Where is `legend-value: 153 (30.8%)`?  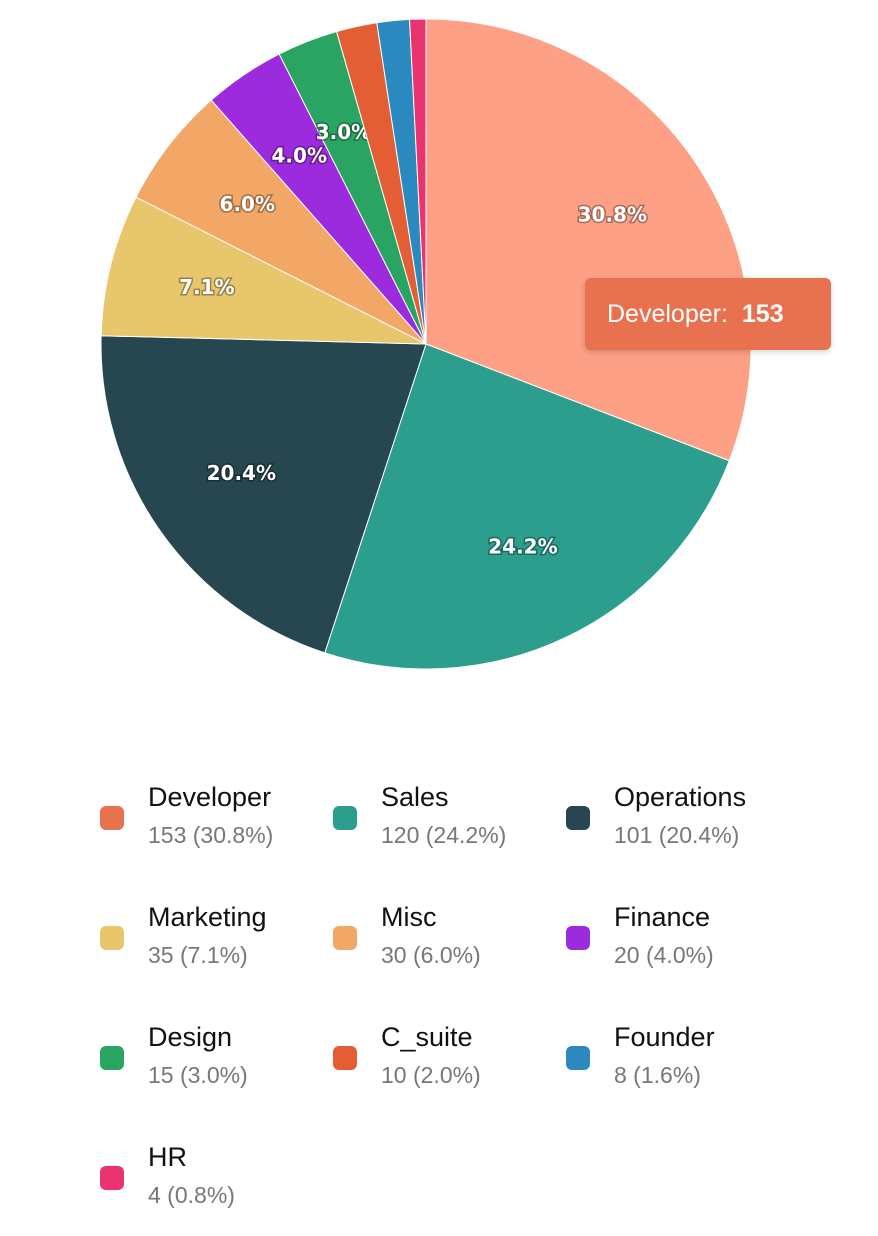
legend-value: 153 (30.8%) is located at coordinates (211, 835).